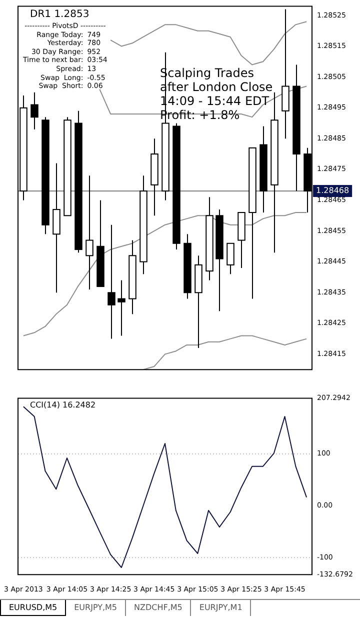 The width and height of the screenshot is (360, 625). Describe the element at coordinates (221, 608) in the screenshot. I see `text: EURJPY,M1` at that location.